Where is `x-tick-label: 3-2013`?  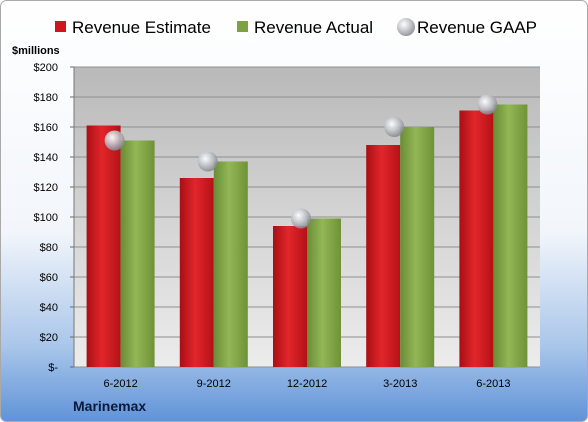 x-tick-label: 3-2013 is located at coordinates (400, 384).